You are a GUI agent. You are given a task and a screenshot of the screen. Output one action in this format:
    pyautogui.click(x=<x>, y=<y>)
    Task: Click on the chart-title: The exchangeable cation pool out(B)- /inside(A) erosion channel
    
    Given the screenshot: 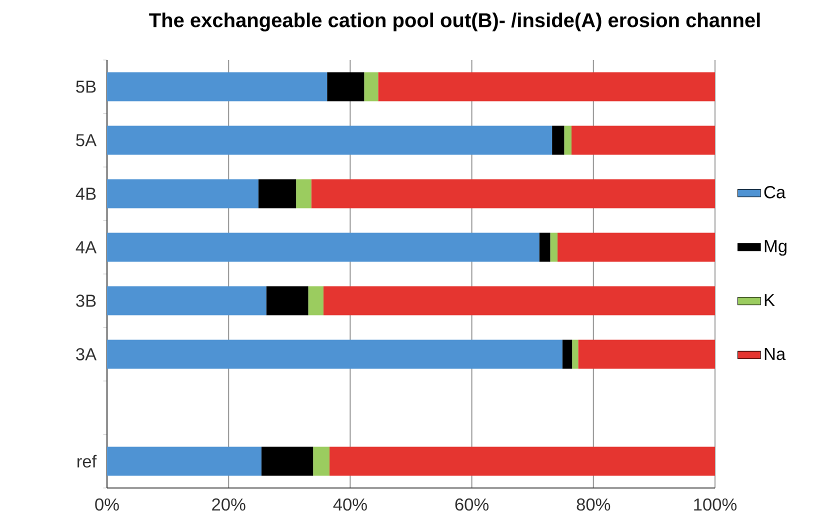 What is the action you would take?
    pyautogui.click(x=454, y=22)
    